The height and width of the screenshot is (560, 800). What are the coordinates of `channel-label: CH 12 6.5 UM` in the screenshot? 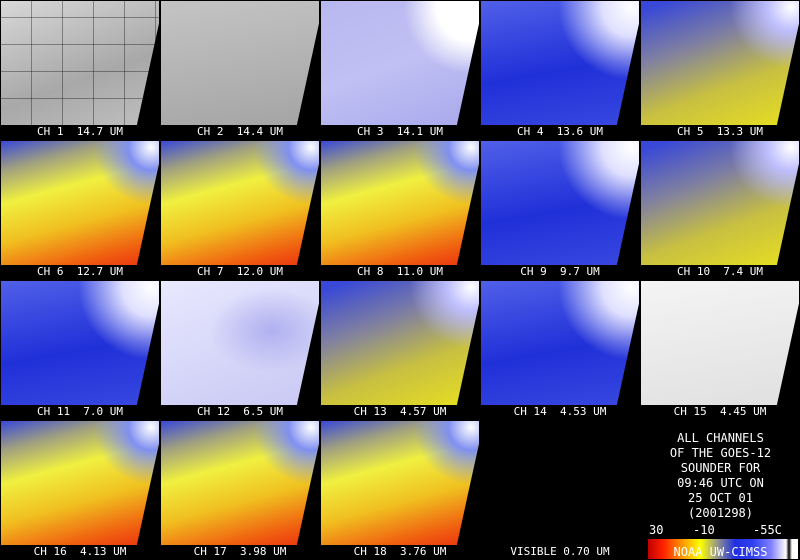 It's located at (240, 411).